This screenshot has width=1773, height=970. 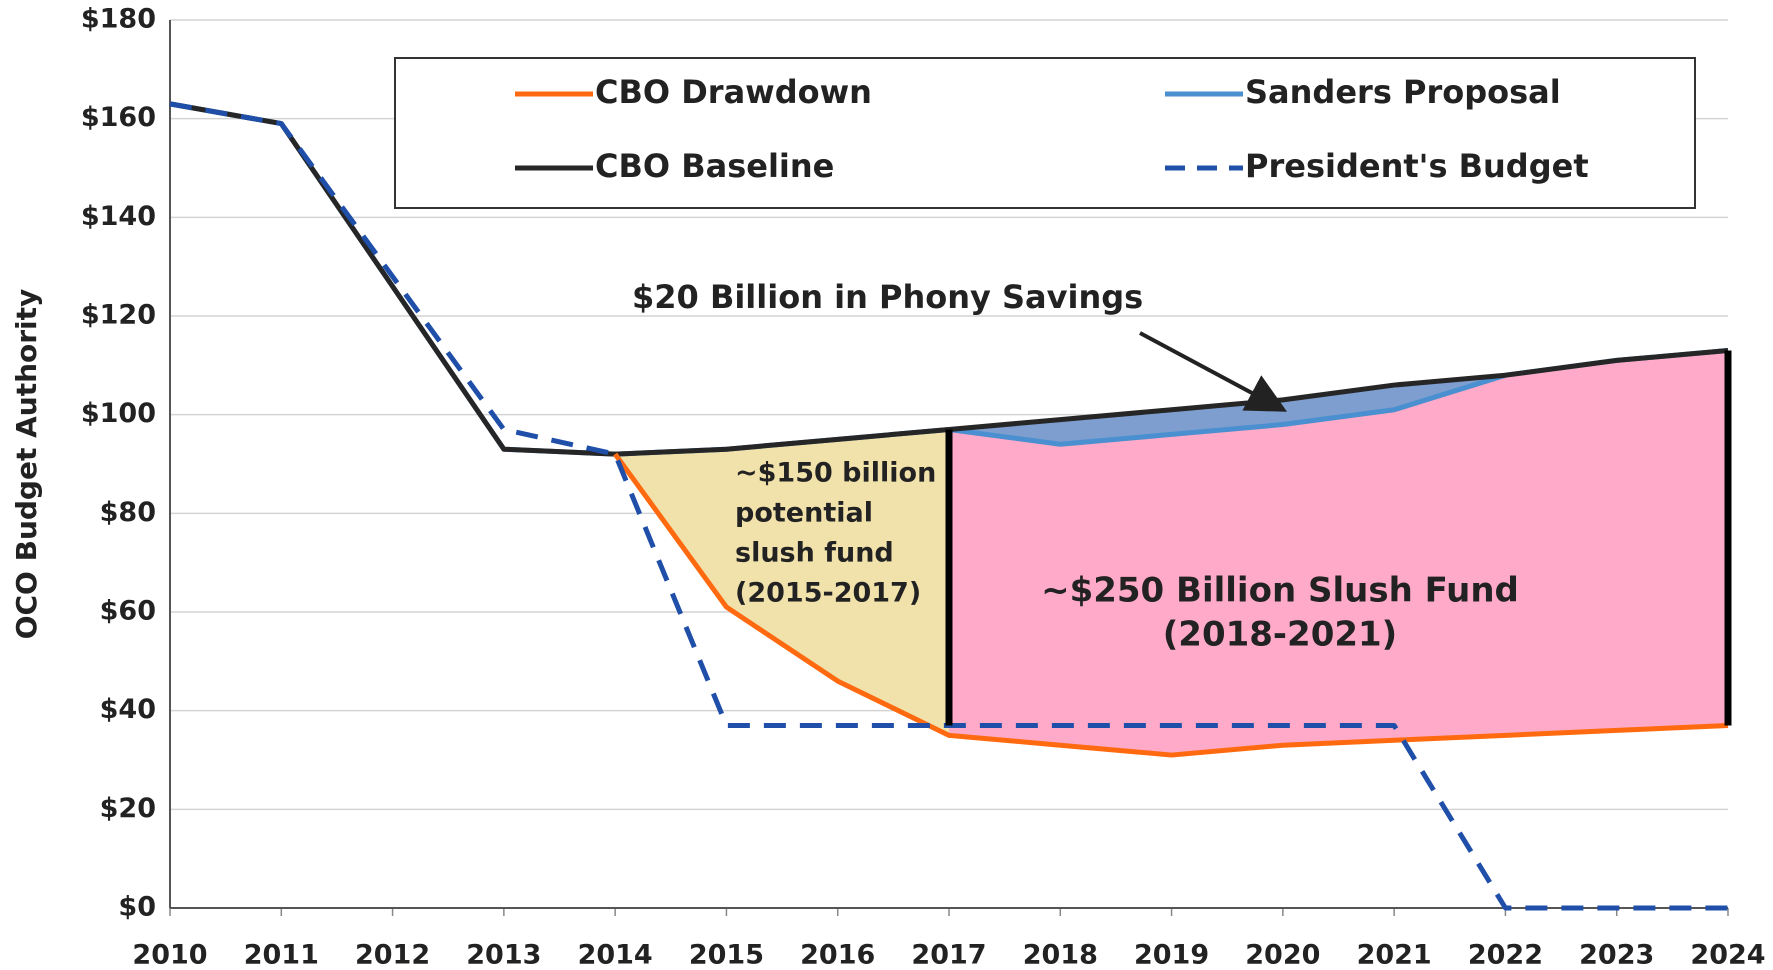 What do you see at coordinates (1282, 955) in the screenshot?
I see `x-tick-label: 2020` at bounding box center [1282, 955].